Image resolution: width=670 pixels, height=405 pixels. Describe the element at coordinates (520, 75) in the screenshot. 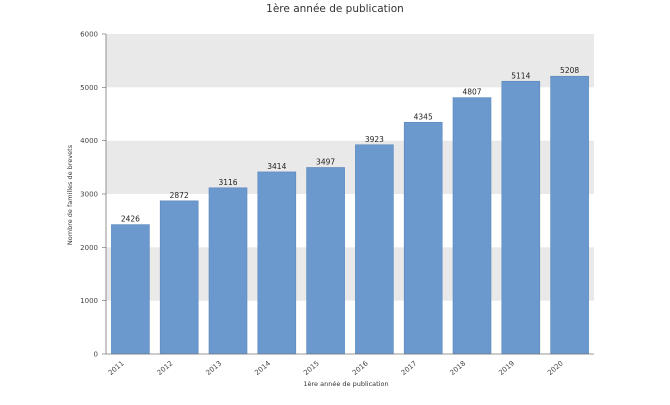

I see `data-label: 5114` at that location.